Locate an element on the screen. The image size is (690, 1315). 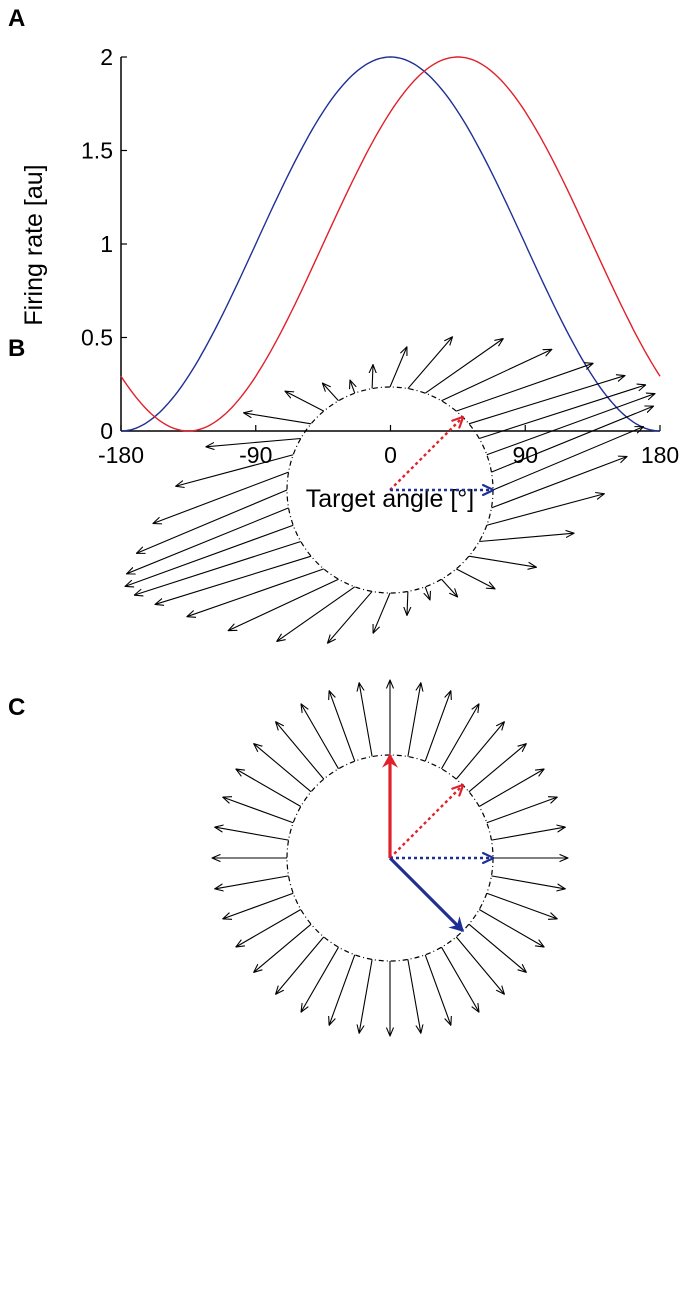
x-tick-label: 0 is located at coordinates (390, 455).